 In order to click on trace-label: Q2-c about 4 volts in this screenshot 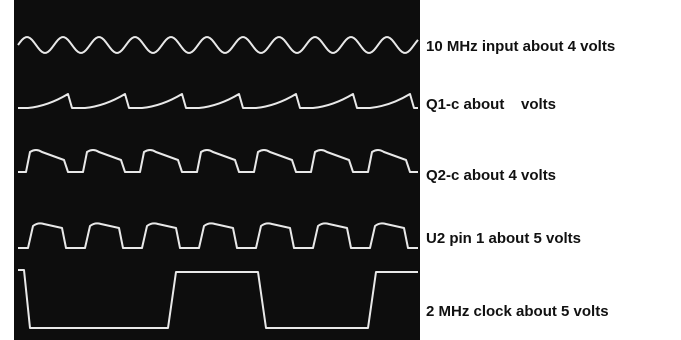, I will do `click(491, 175)`.